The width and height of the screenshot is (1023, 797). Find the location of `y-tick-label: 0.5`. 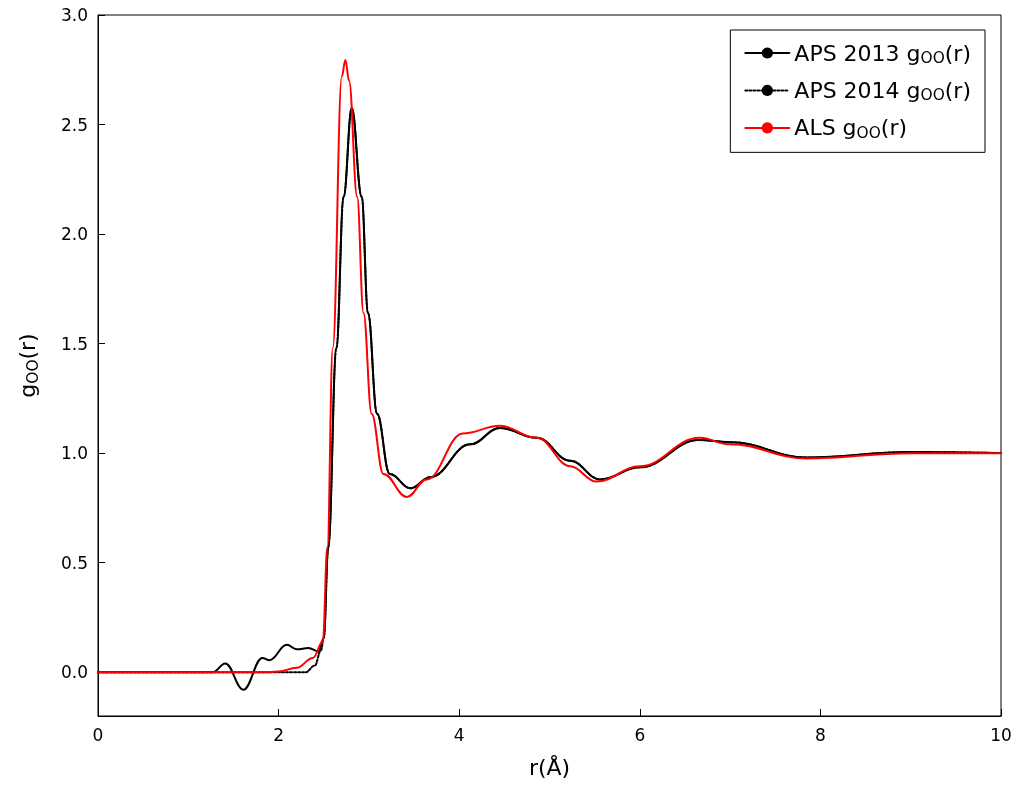

y-tick-label: 0.5 is located at coordinates (74, 562).